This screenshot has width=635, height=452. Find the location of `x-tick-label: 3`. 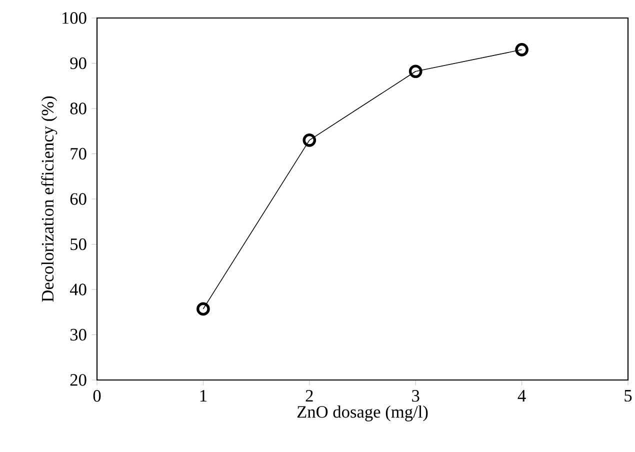

x-tick-label: 3 is located at coordinates (416, 396).